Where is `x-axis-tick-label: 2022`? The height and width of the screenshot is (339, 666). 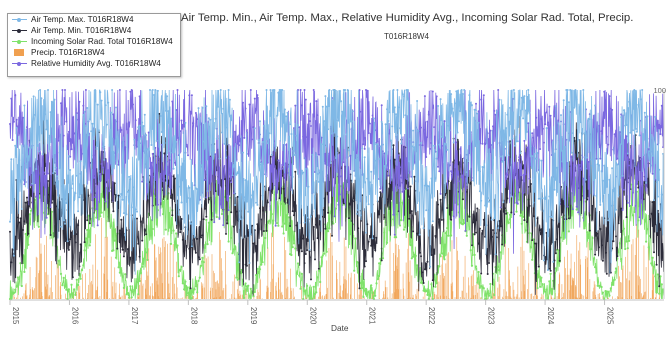 x-axis-tick-label: 2022 is located at coordinates (431, 315).